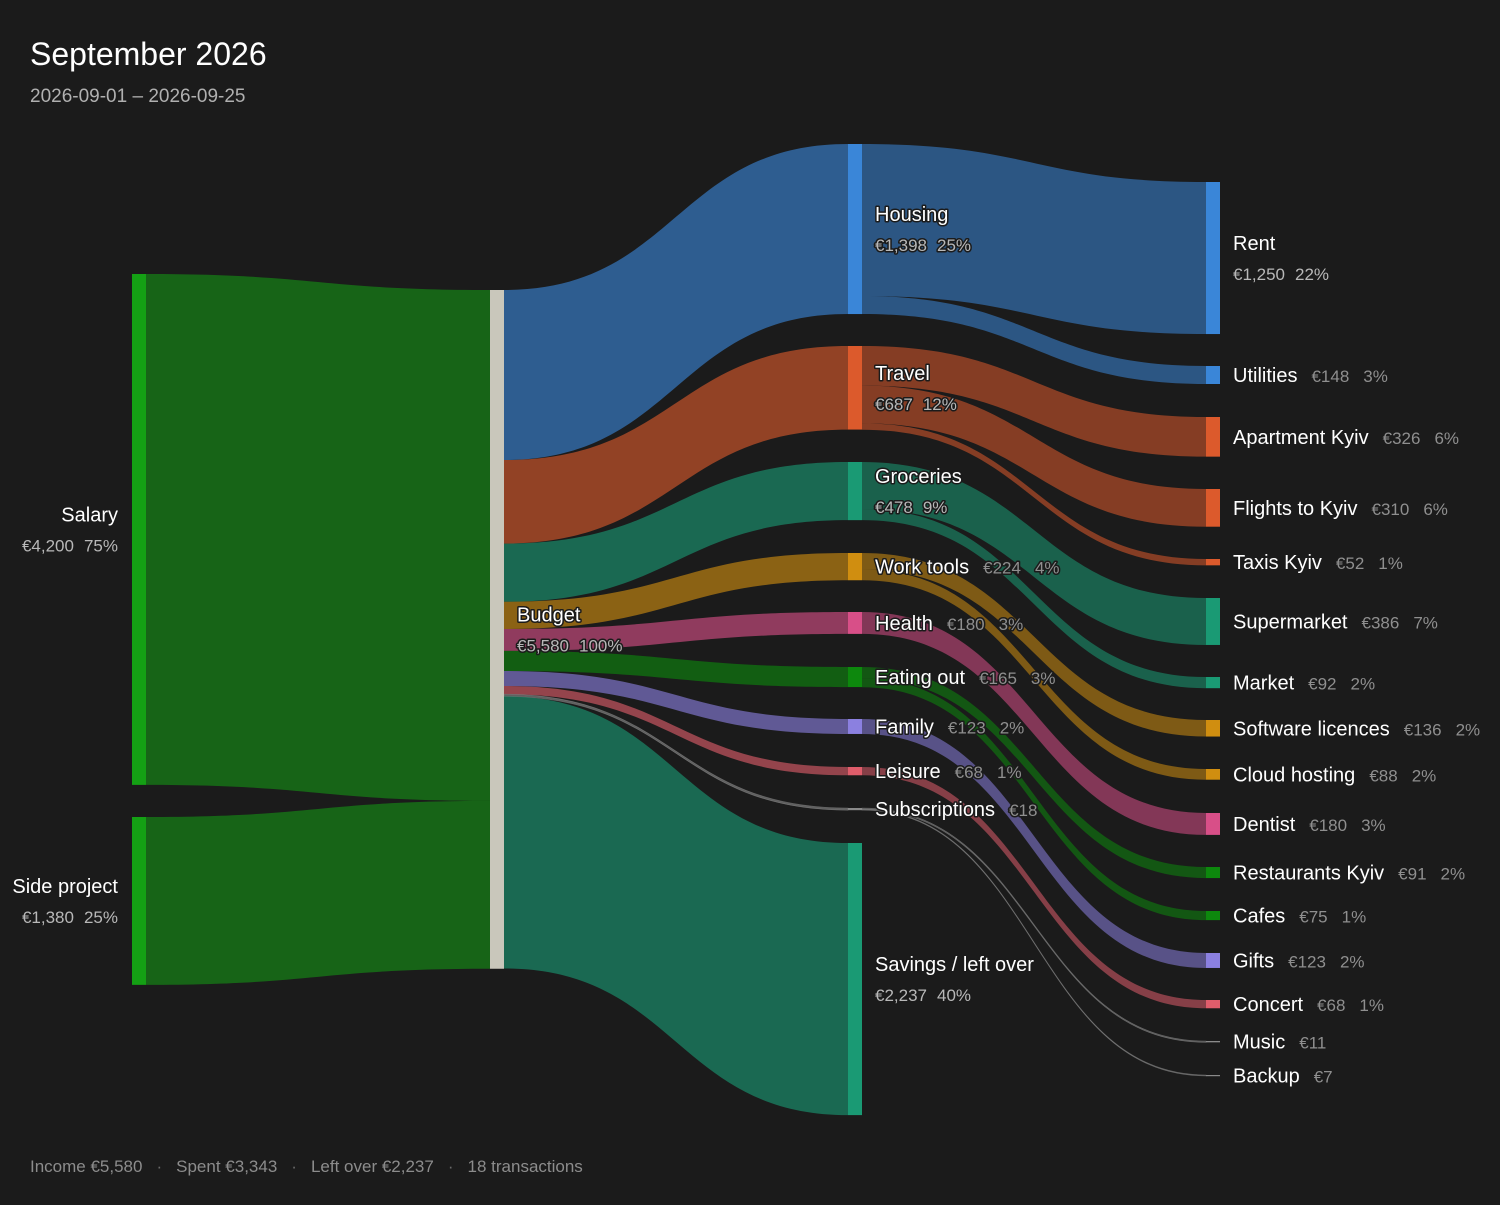 This screenshot has height=1205, width=1500. What do you see at coordinates (894, 507) in the screenshot?
I see `node-value-groceries: €478` at bounding box center [894, 507].